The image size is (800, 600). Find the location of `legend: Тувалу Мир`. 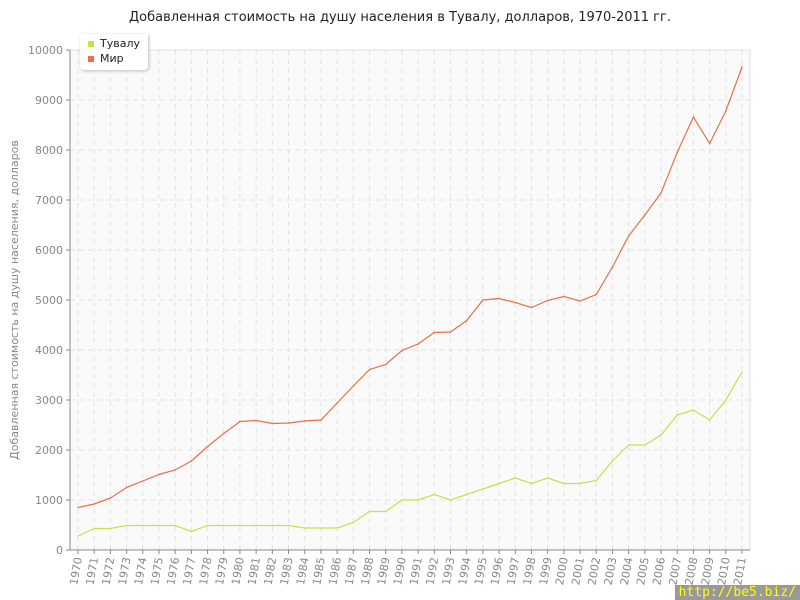

legend: Тувалу Мир is located at coordinates (114, 52).